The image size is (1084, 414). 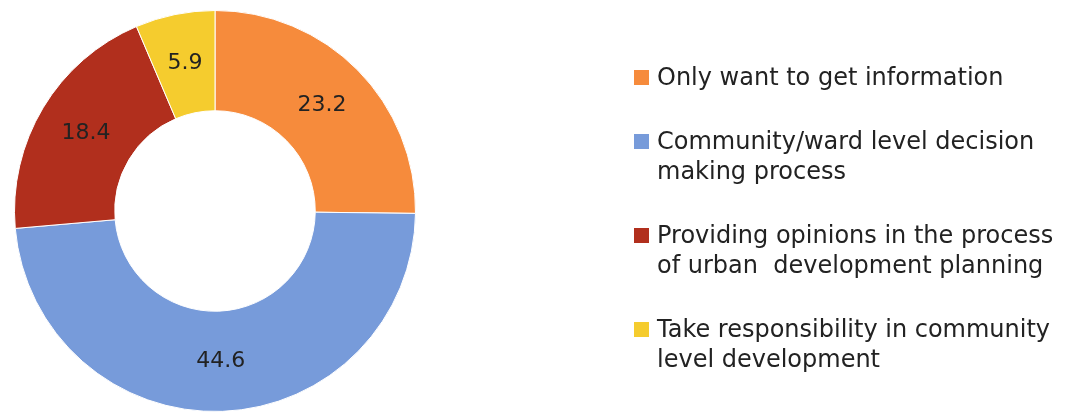 I want to click on data-label: 18.4, so click(x=86, y=132).